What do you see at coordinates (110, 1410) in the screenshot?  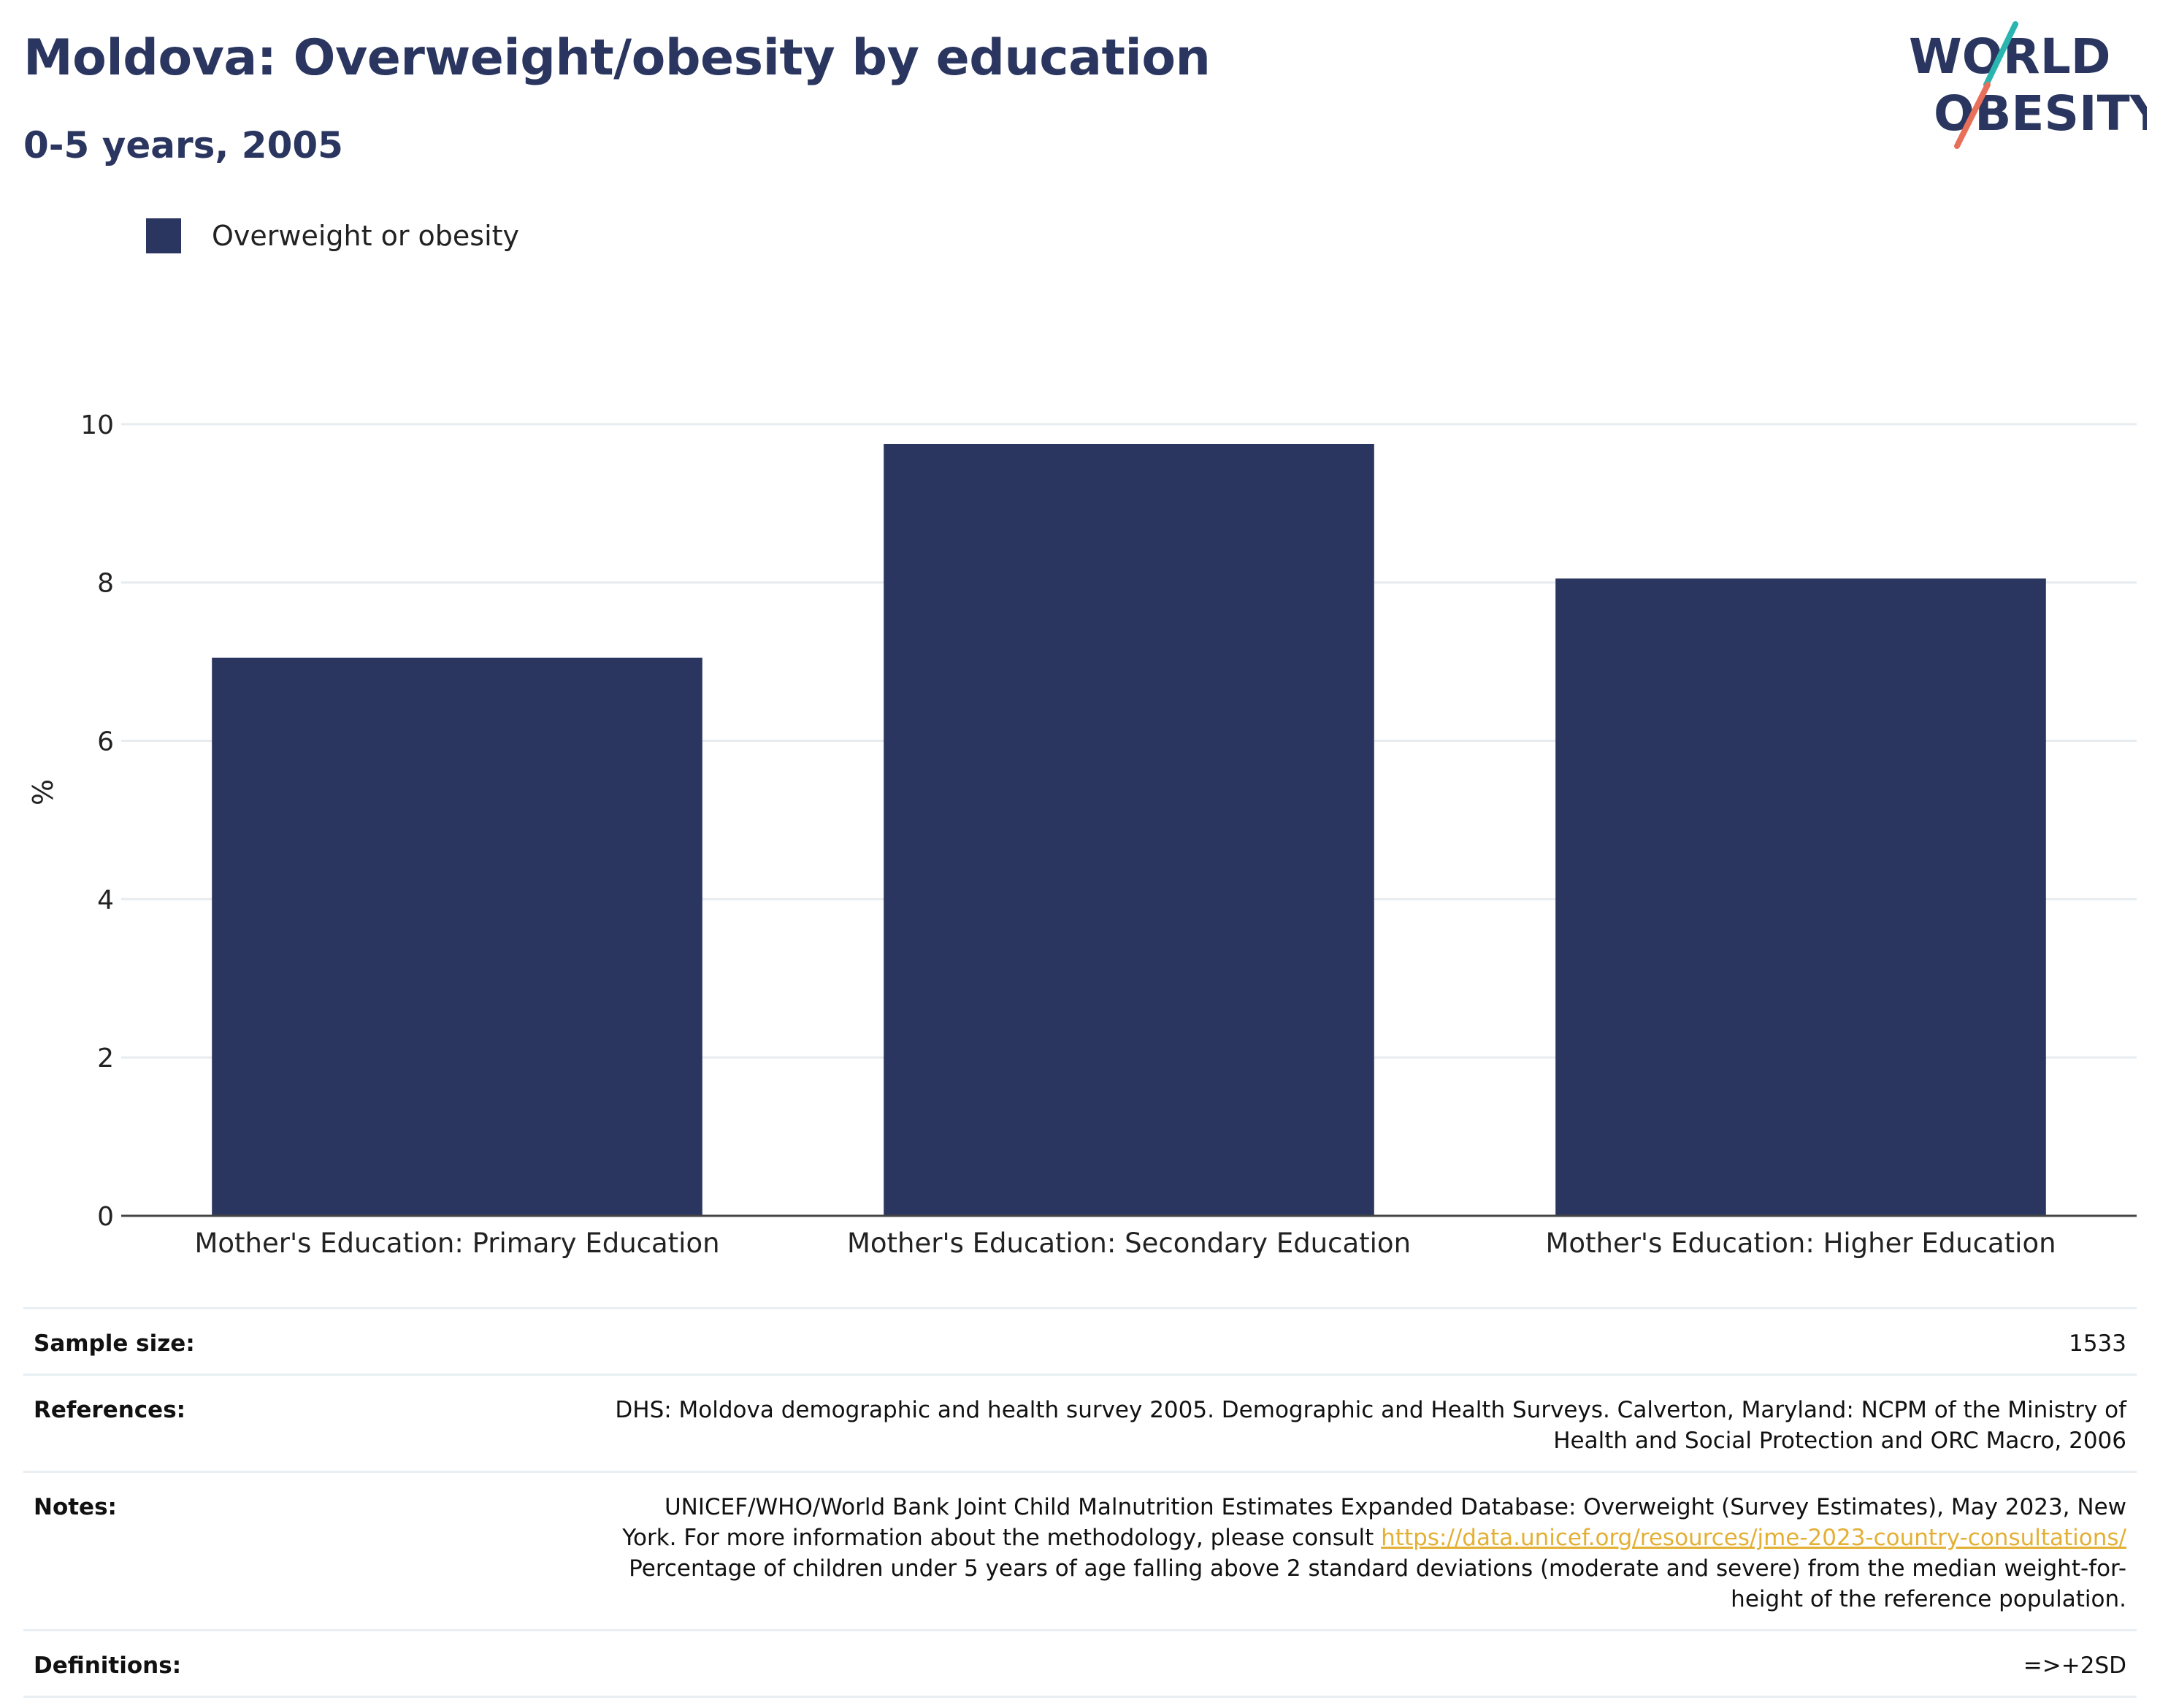 I see `references-label: References:` at bounding box center [110, 1410].